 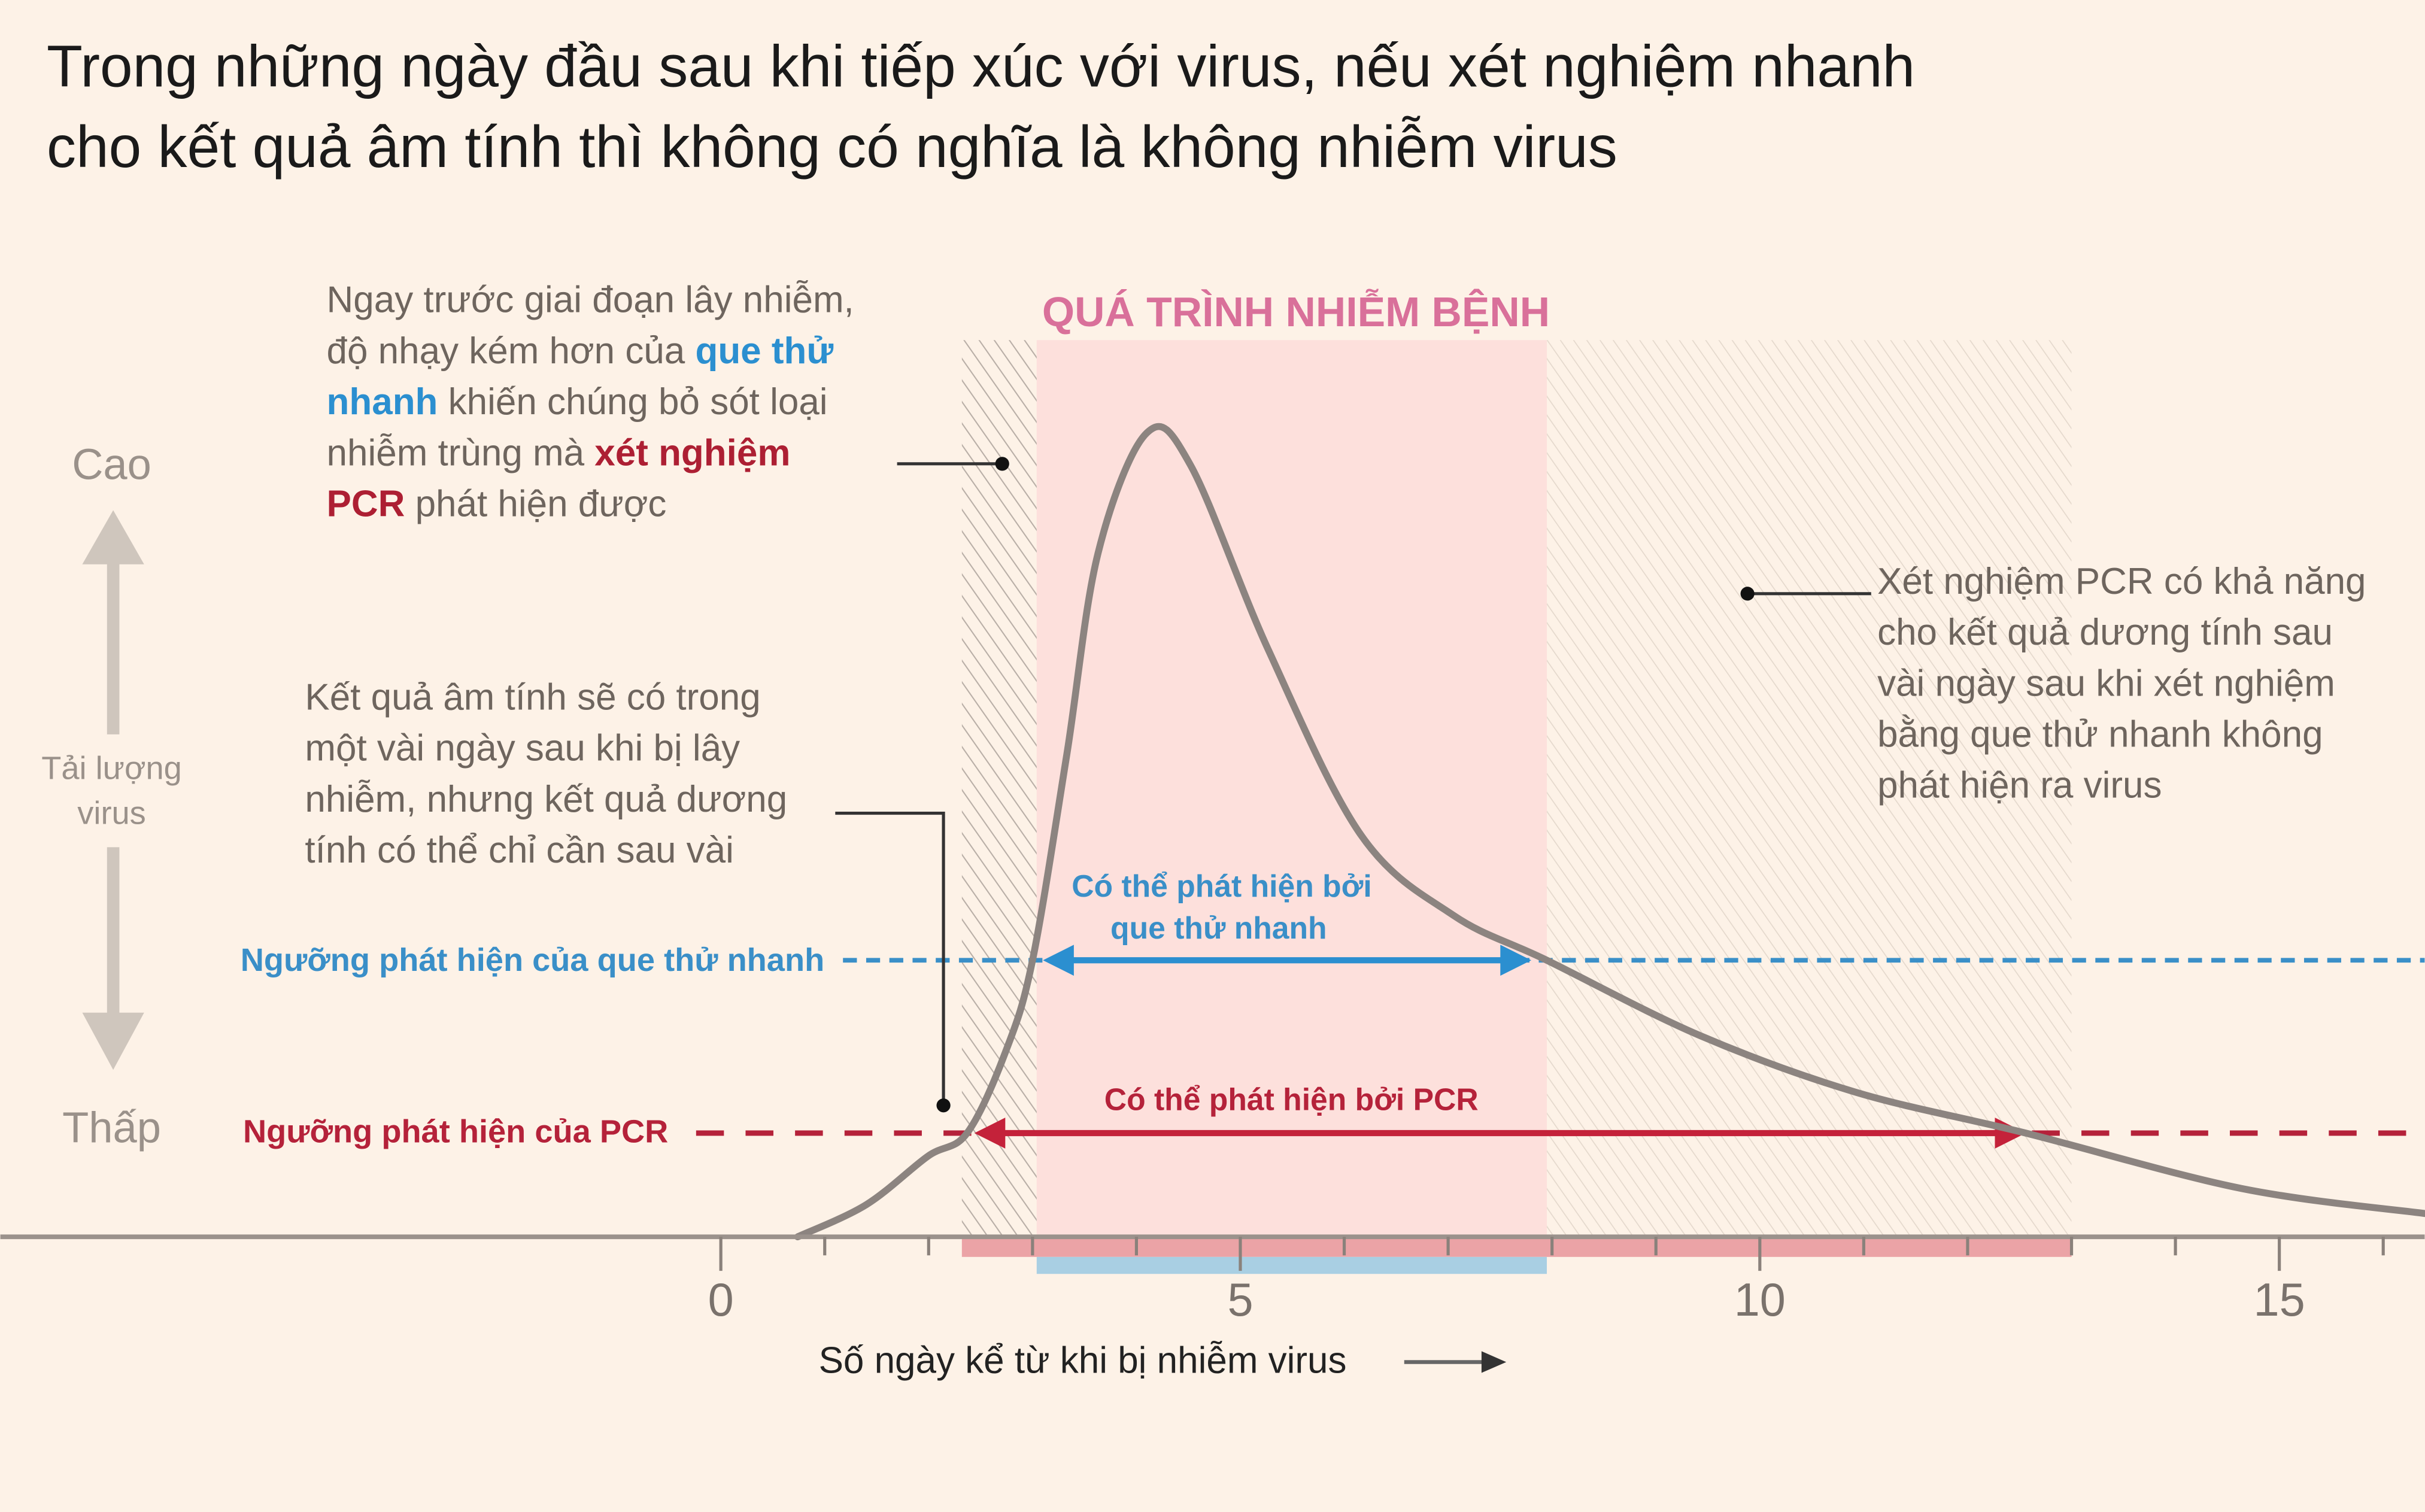 I want to click on annotation-text: cho kết quả dương tính sau, so click(x=2105, y=632).